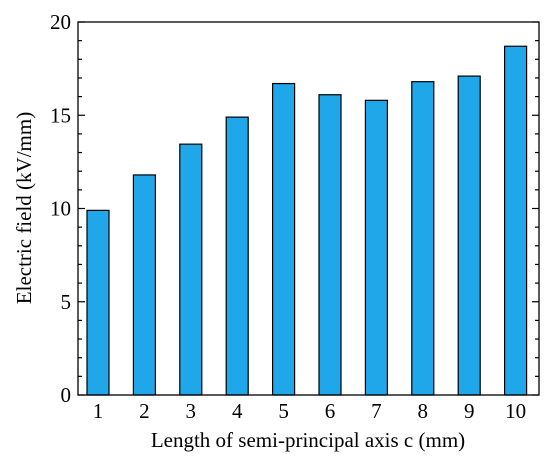  What do you see at coordinates (309, 411) in the screenshot?
I see `x-tick-labels: 1 2 3 4 5 6 7 8 9 10` at bounding box center [309, 411].